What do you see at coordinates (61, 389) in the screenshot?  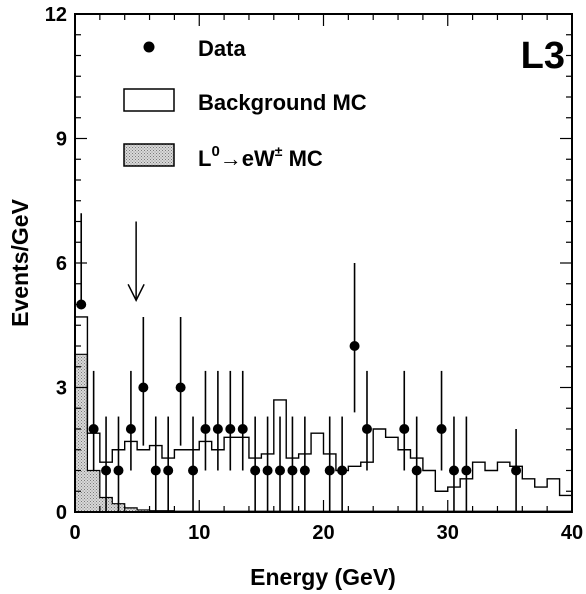 I see `y-tick-label: 3` at bounding box center [61, 389].